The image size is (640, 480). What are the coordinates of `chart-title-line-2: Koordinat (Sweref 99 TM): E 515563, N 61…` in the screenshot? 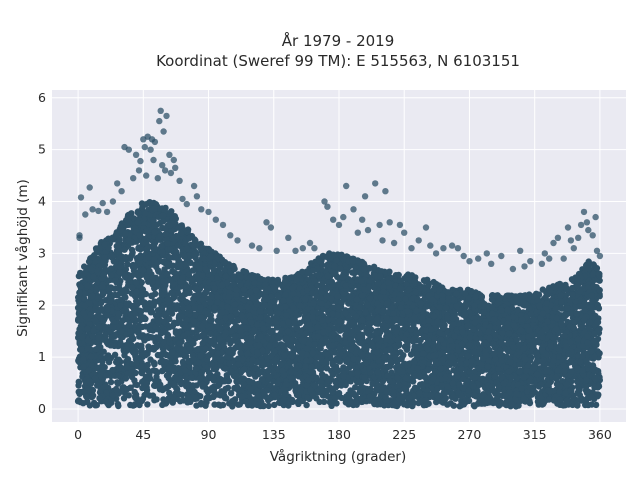 It's located at (338, 61).